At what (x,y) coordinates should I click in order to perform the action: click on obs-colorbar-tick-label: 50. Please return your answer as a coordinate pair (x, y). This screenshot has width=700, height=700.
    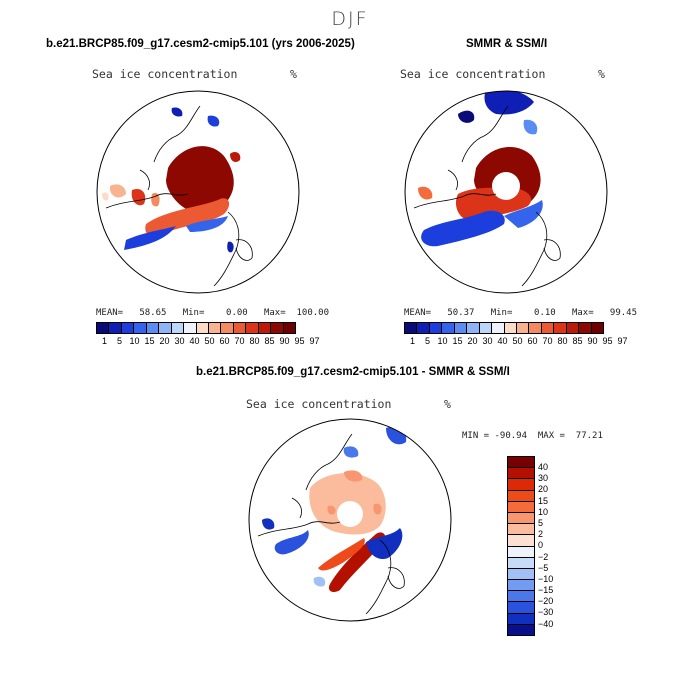
    Looking at the image, I should click on (517, 341).